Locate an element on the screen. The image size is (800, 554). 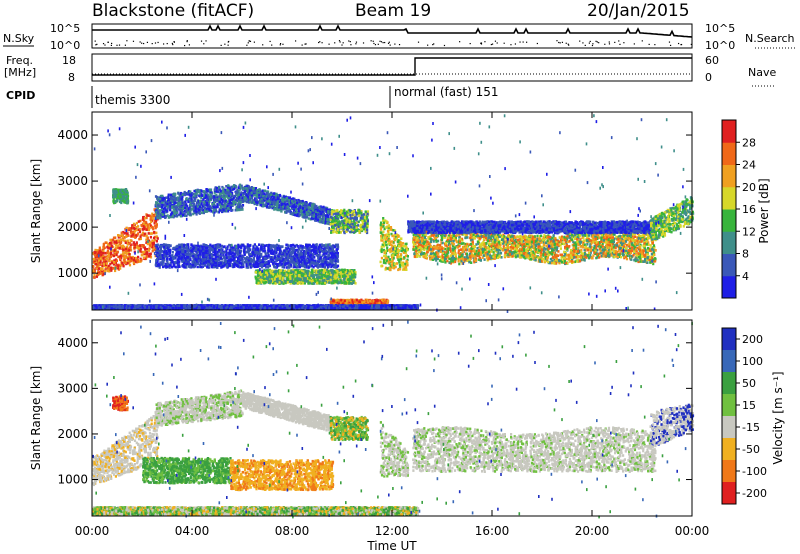
noise-traces is located at coordinates (392, 35).